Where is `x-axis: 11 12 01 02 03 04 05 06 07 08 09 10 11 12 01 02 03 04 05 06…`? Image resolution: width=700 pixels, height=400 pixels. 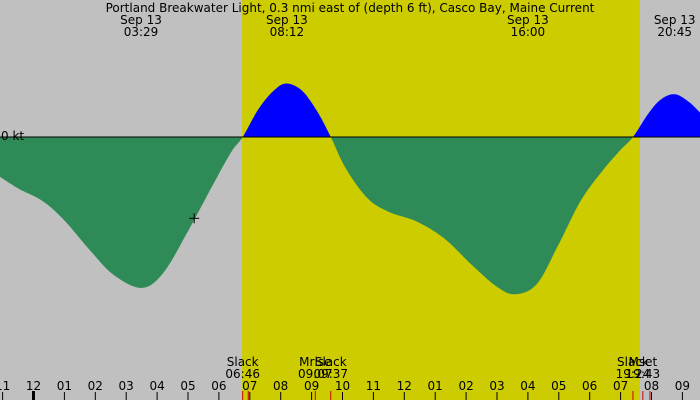 x-axis: 11 12 01 02 03 04 05 06 07 08 09 10 11 12 01 02 03 04 05 06… is located at coordinates (345, 389).